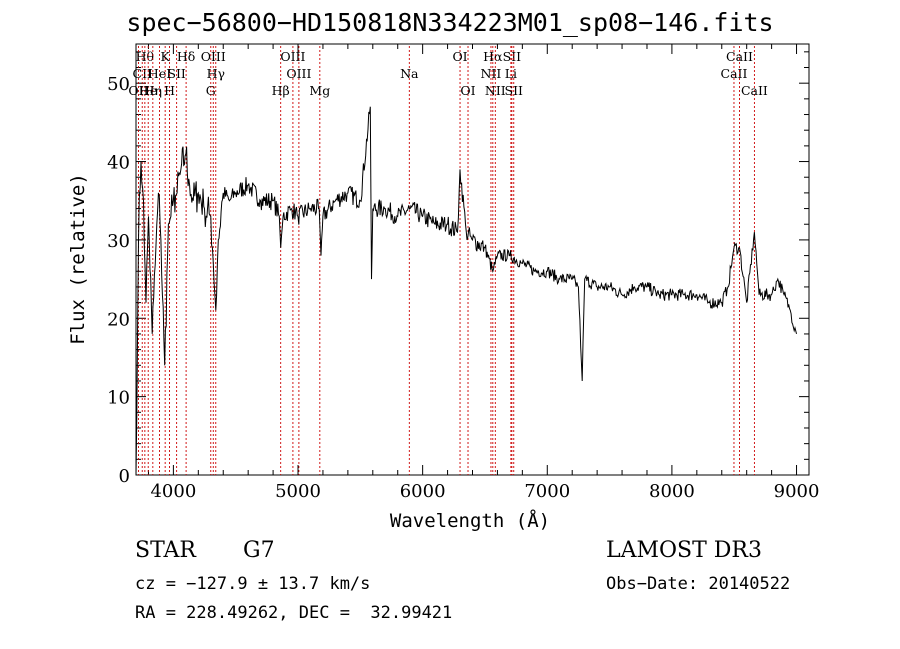 The width and height of the screenshot is (900, 649). I want to click on line-label-hei: HeI, so click(159, 73).